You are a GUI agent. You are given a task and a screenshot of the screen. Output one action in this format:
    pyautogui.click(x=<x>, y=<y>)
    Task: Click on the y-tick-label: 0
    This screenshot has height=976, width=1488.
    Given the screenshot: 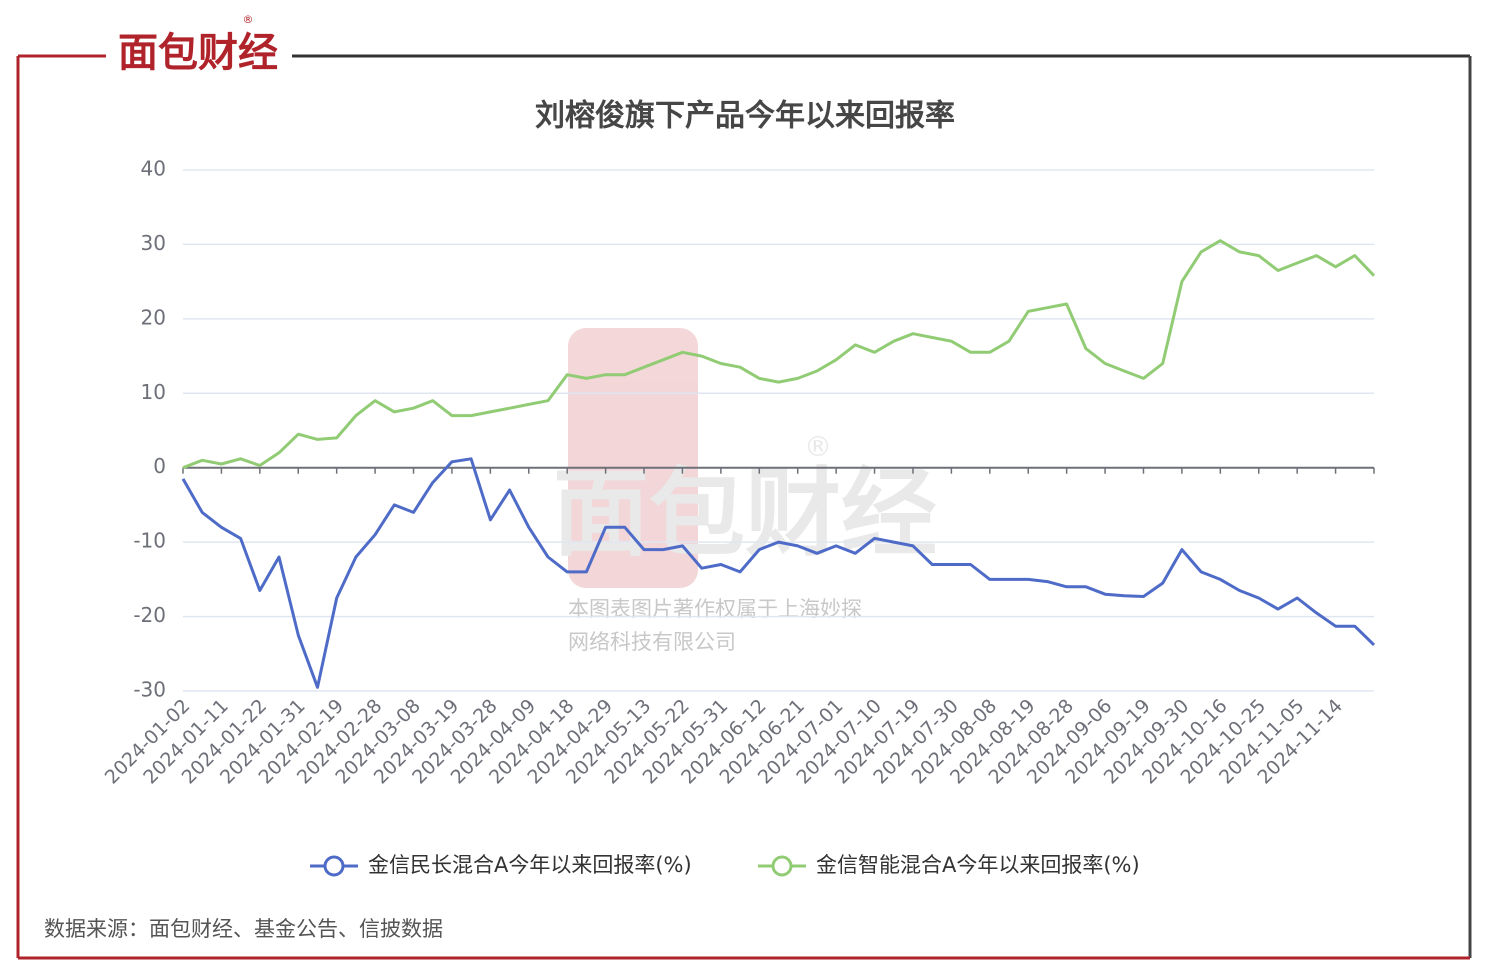 What is the action you would take?
    pyautogui.click(x=159, y=466)
    